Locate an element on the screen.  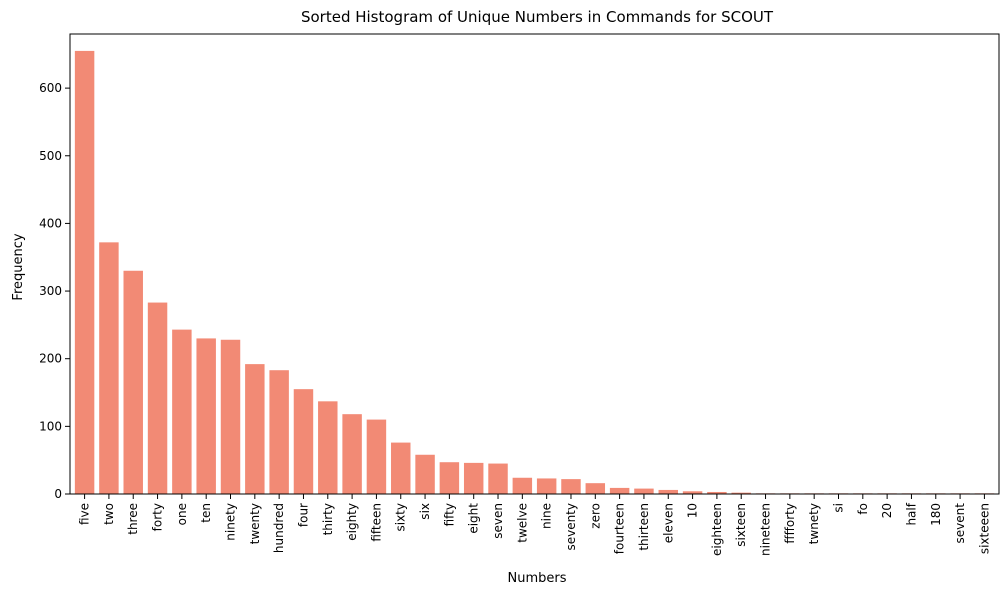
y-axis-label: Frequency is located at coordinates (18, 266).